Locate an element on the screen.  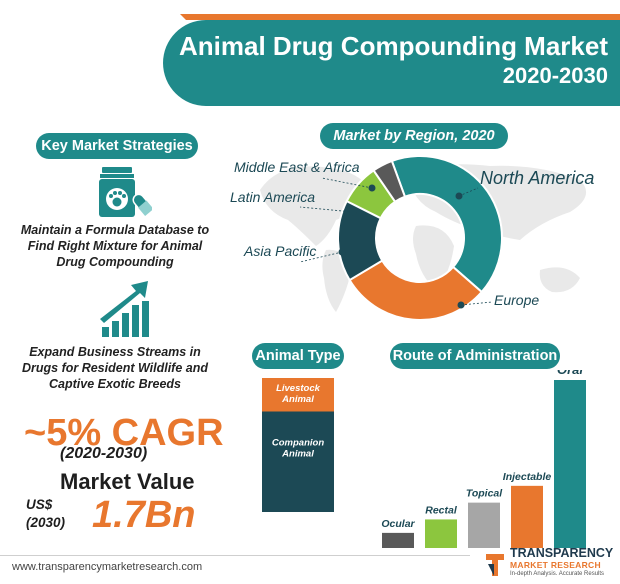
animal-type-title: Animal Type is located at coordinates (298, 356).